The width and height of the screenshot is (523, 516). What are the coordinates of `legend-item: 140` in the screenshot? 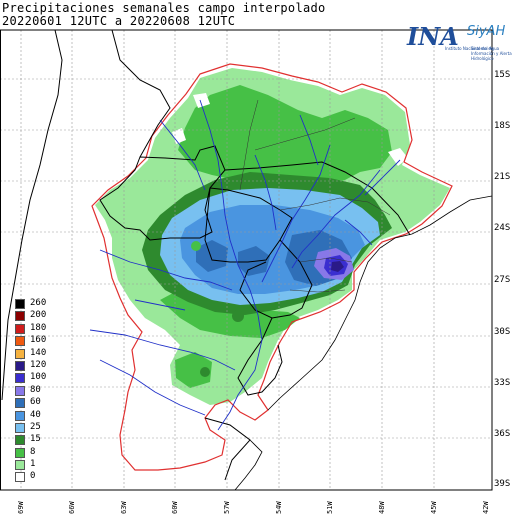 It's located at (35, 354).